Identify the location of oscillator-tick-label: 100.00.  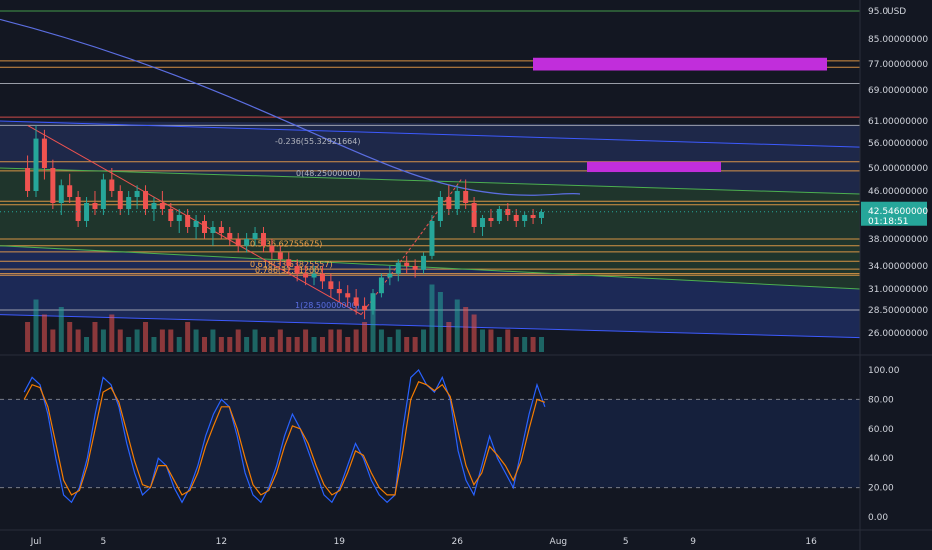
(884, 371).